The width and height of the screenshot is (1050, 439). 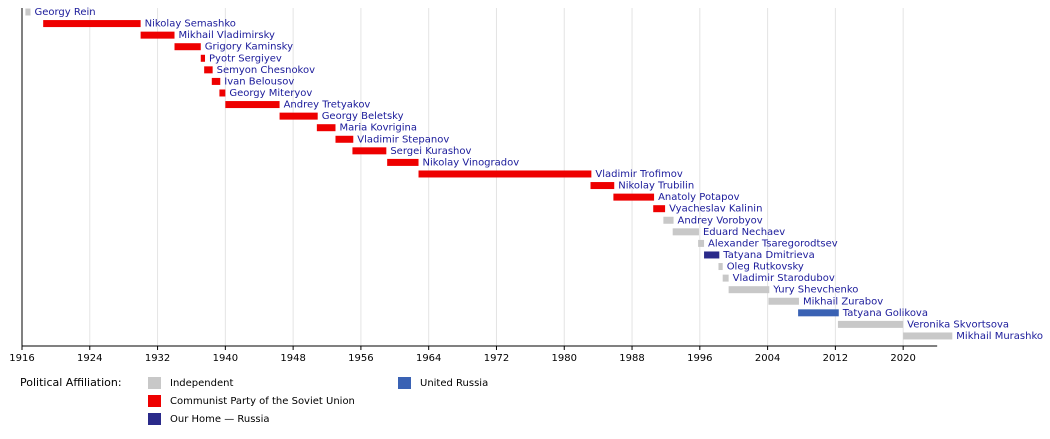 What do you see at coordinates (89, 358) in the screenshot?
I see `x-tick-label: 1924` at bounding box center [89, 358].